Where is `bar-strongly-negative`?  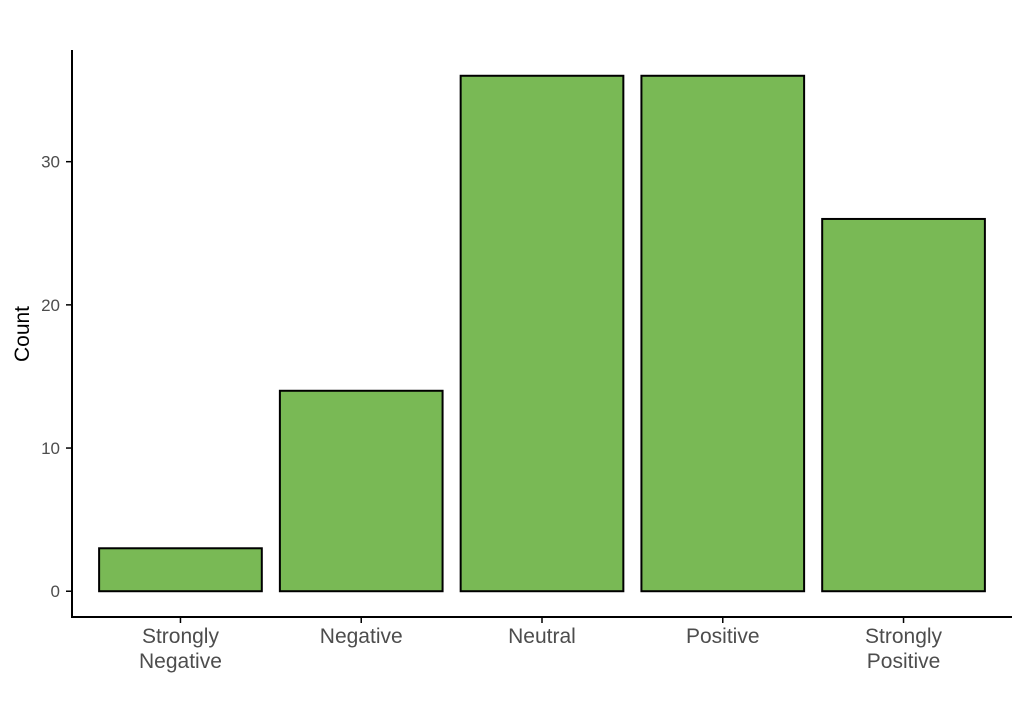
bar-strongly-negative is located at coordinates (180, 570).